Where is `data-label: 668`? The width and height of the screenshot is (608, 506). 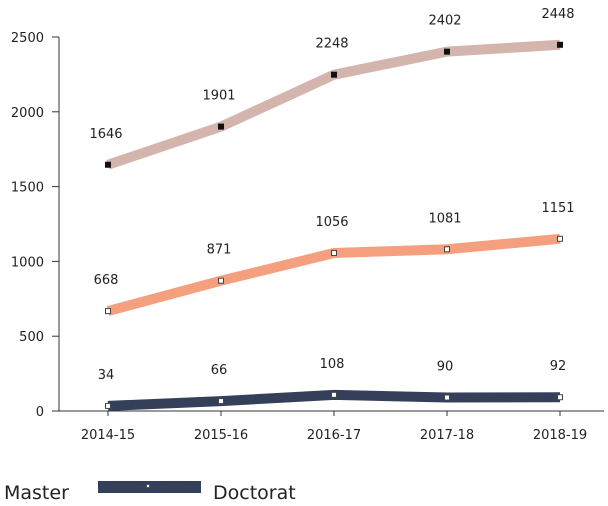 data-label: 668 is located at coordinates (106, 280).